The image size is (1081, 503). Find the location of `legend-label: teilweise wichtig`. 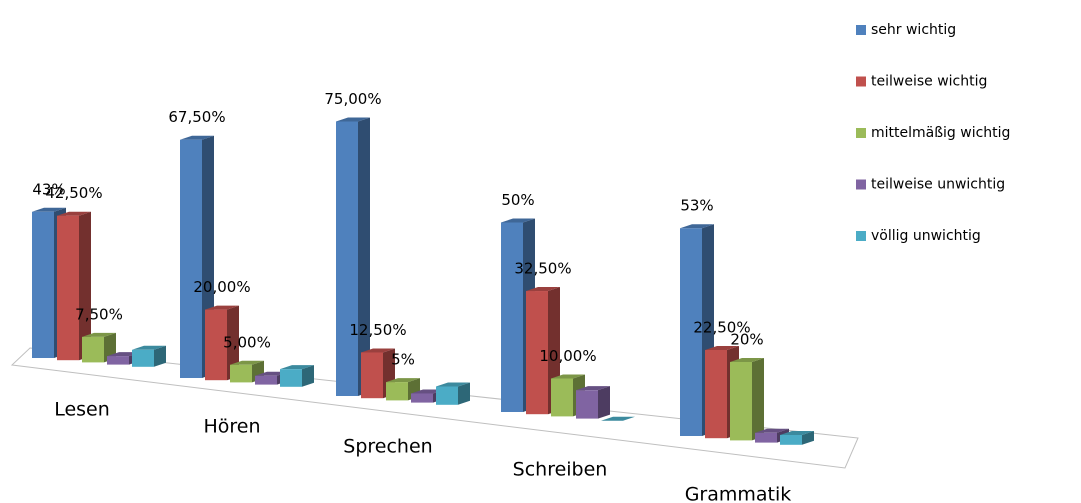

legend-label: teilweise wichtig is located at coordinates (929, 82).